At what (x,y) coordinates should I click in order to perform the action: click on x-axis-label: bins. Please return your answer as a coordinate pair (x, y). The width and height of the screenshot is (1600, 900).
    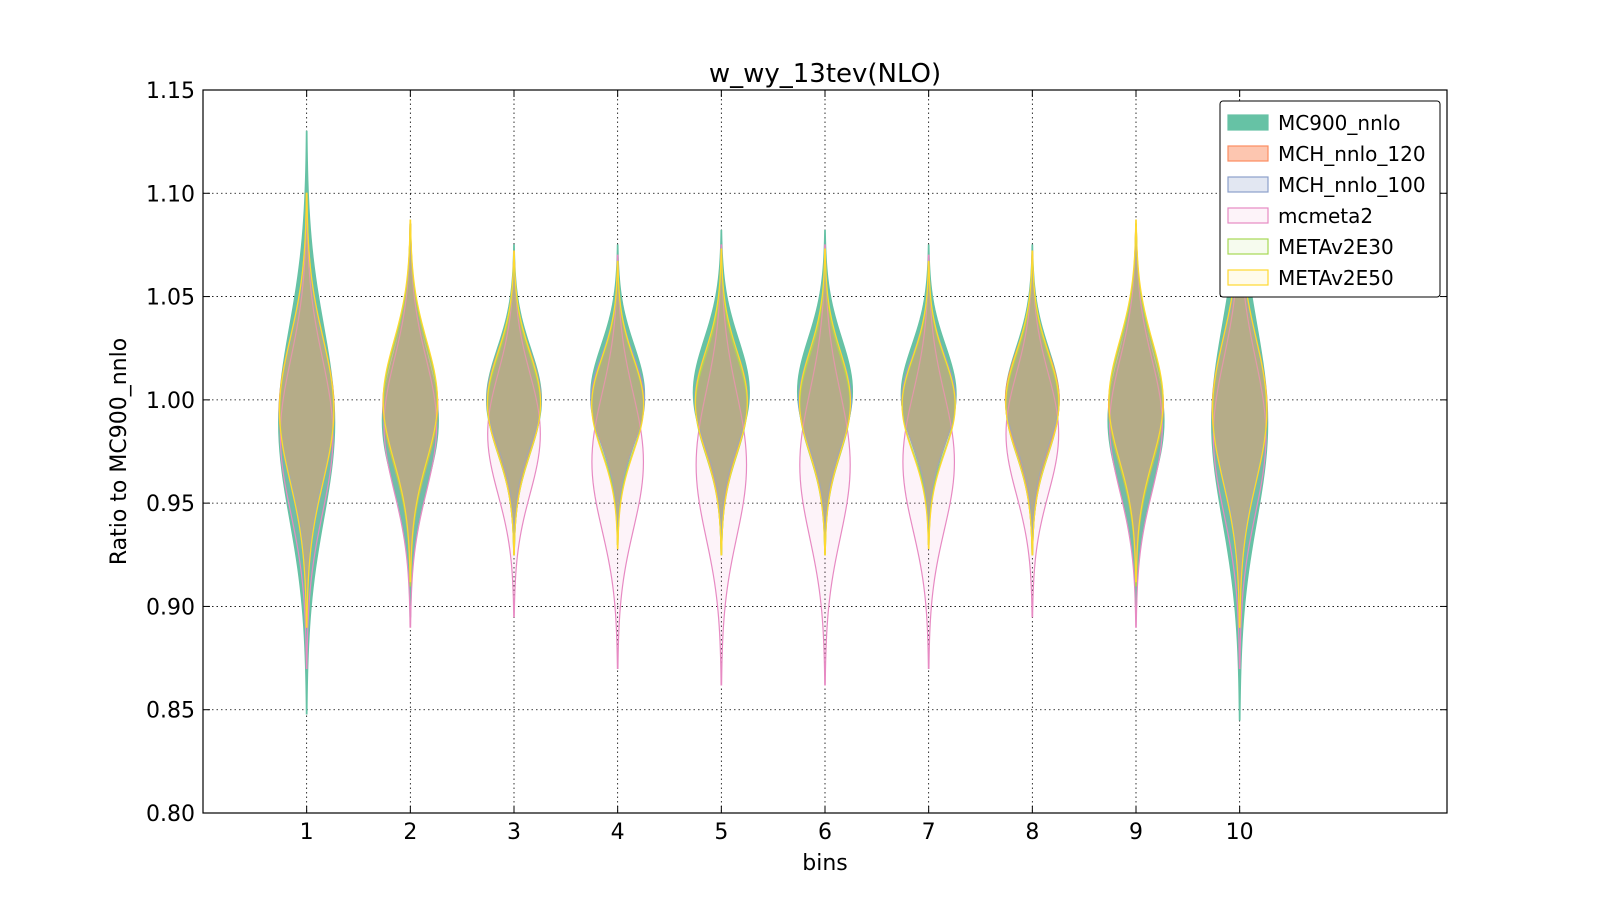
    Looking at the image, I should click on (824, 863).